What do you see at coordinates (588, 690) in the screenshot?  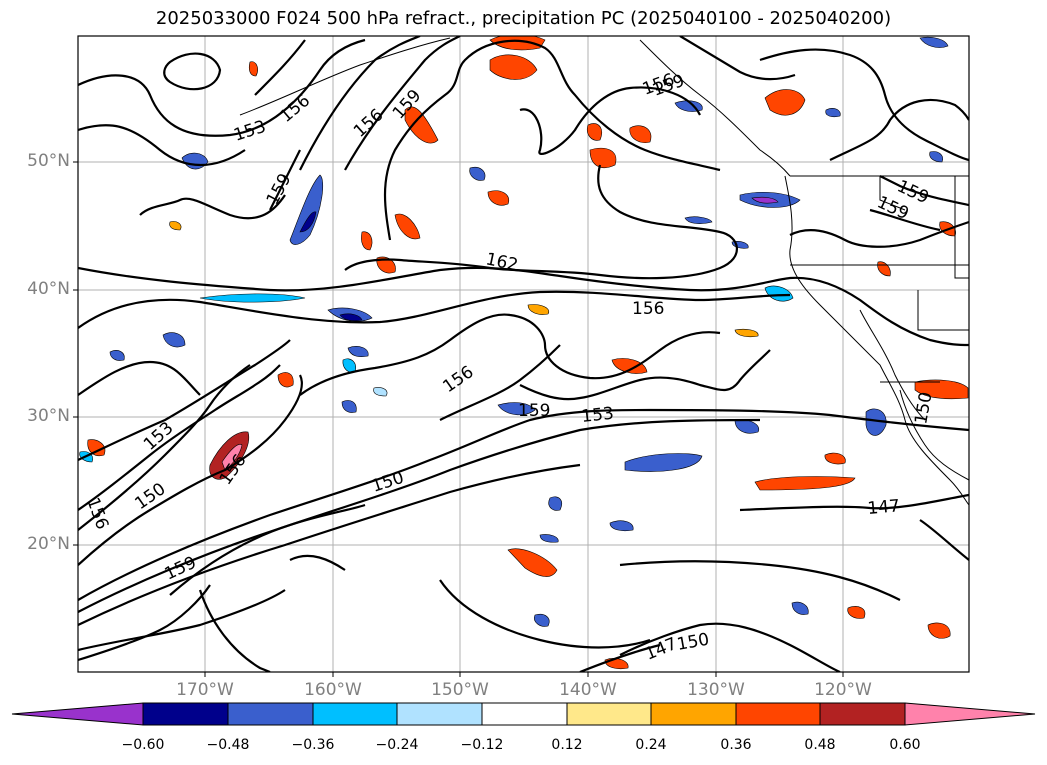 I see `lon-label-140w: 140°W` at bounding box center [588, 690].